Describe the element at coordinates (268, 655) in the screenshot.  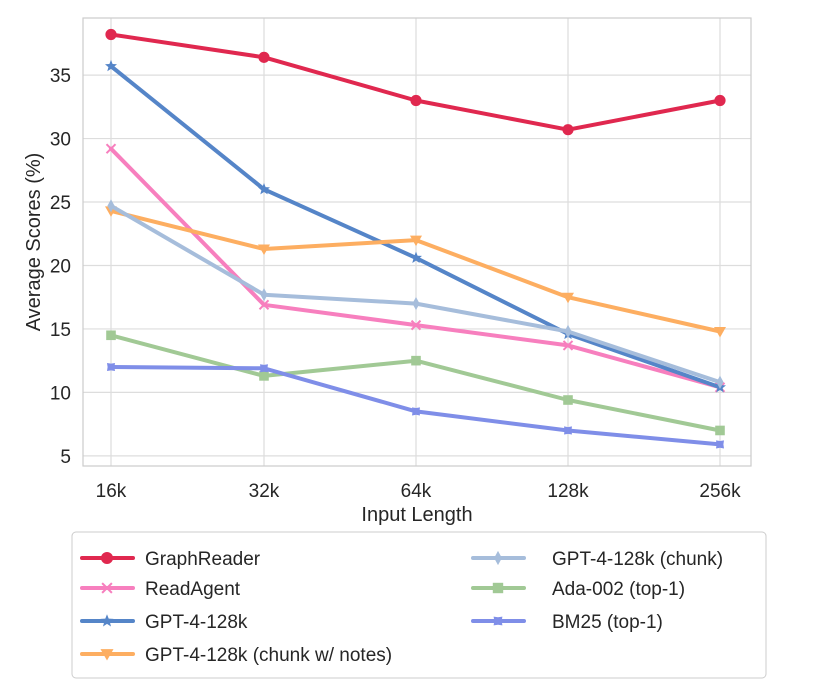
I see `legend-label: GPT-4-128k (chunk w/ notes)` at that location.